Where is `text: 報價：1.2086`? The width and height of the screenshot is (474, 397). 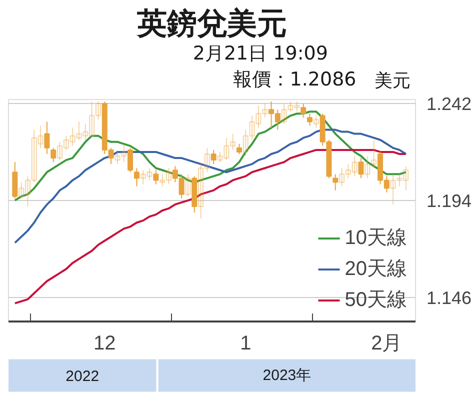
text: 報價：1.2086 is located at coordinates (294, 79).